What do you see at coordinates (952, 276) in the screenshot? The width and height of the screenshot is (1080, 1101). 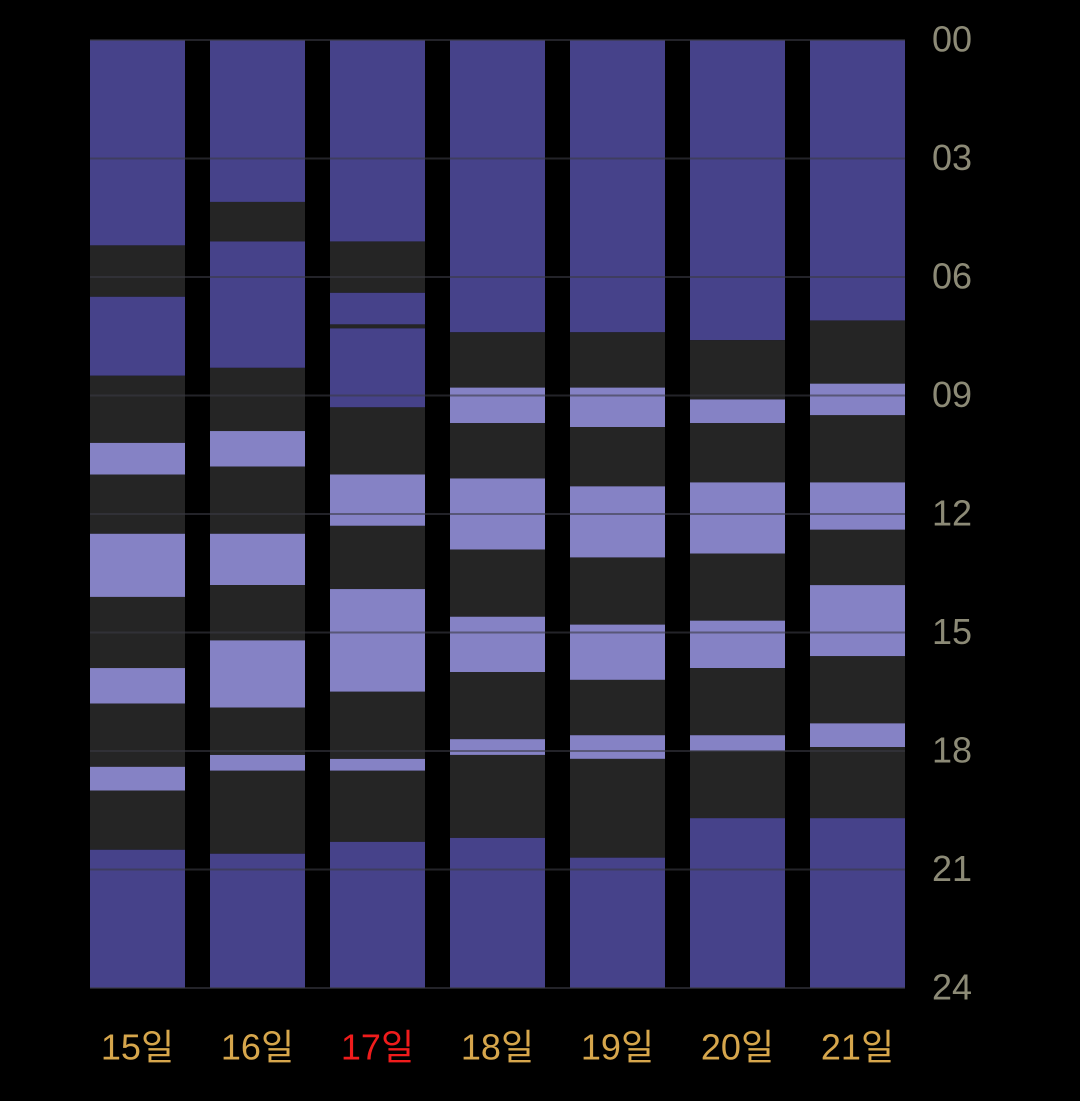 I see `y-tick-label: 06` at bounding box center [952, 276].